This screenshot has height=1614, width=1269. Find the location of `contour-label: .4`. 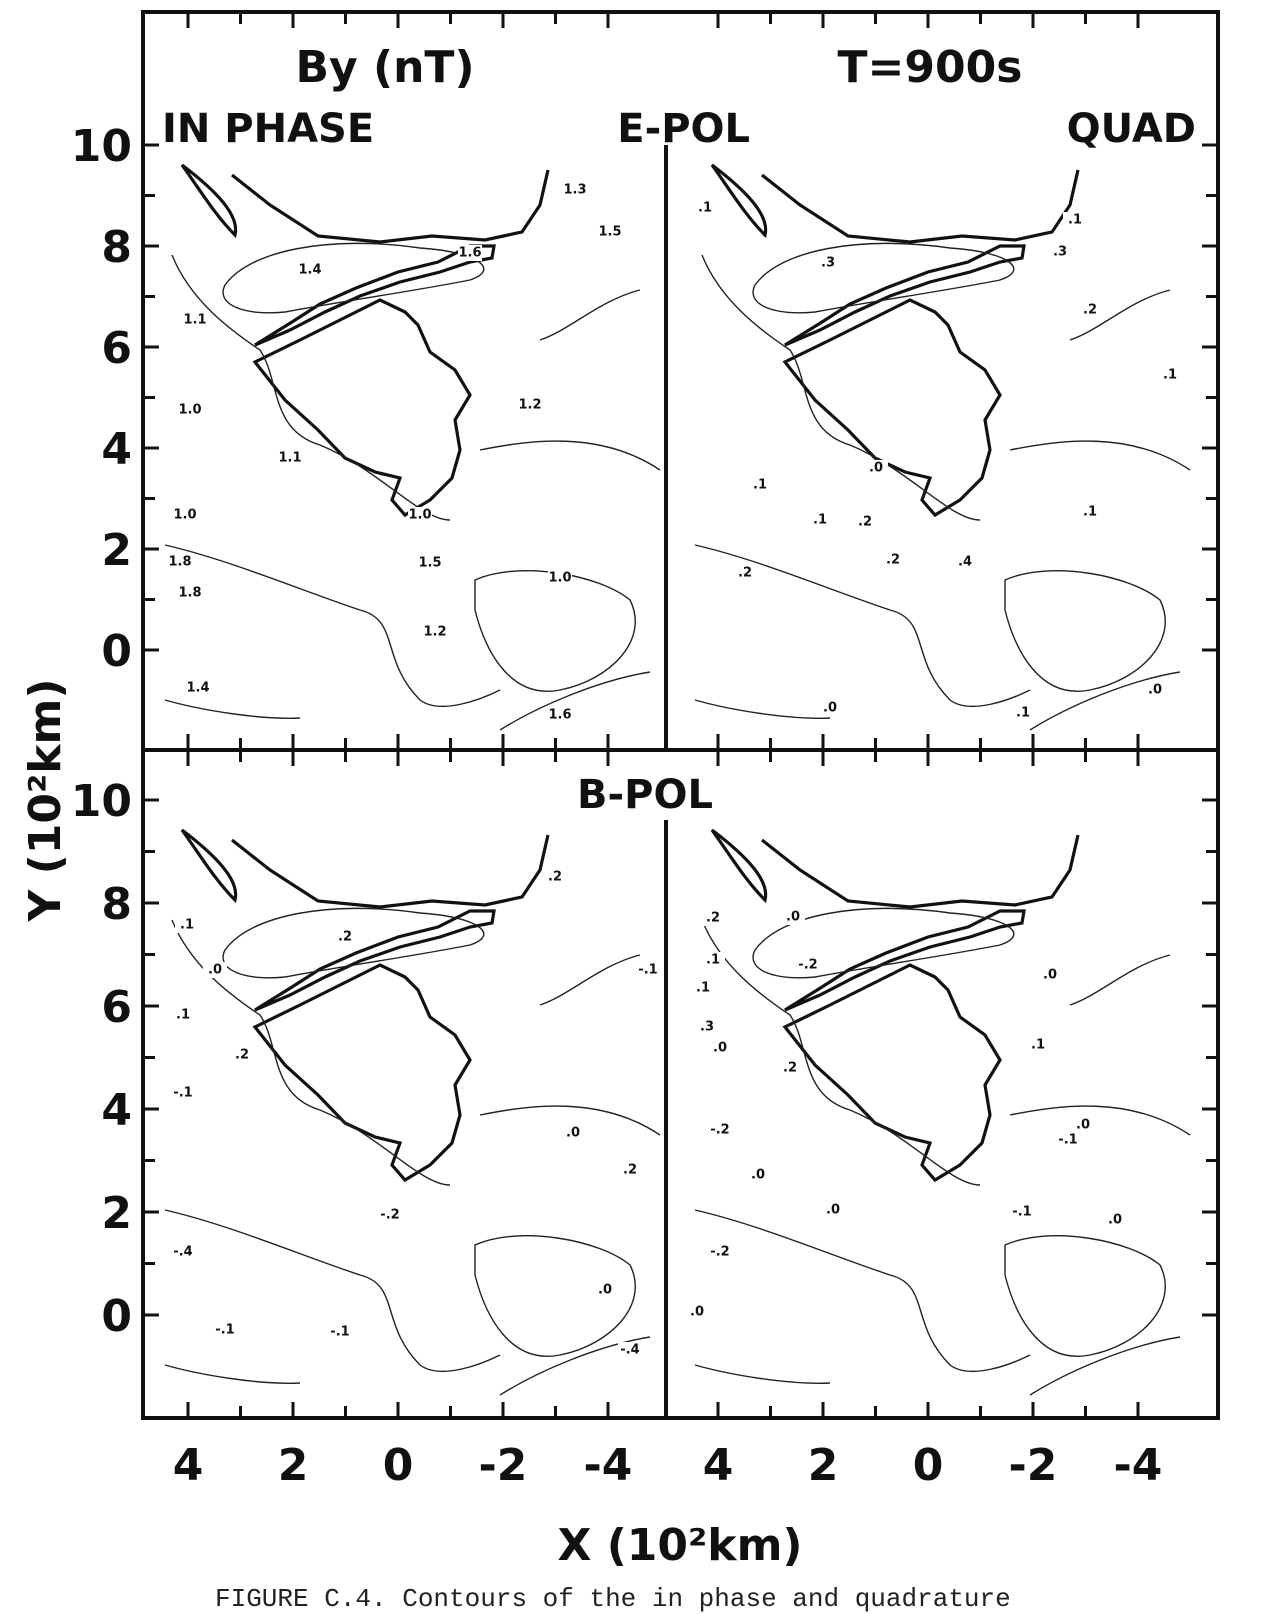

contour-label: .4 is located at coordinates (965, 562).